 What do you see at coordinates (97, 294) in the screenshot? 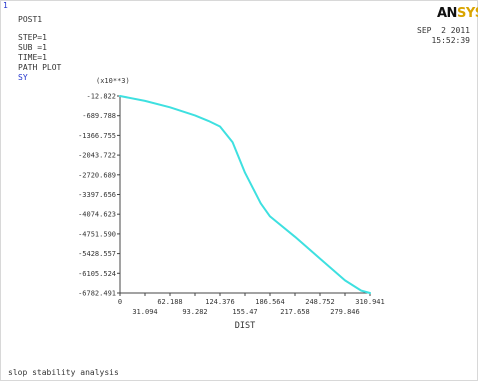
I see `y-tick-label: -6782.491` at bounding box center [97, 294].